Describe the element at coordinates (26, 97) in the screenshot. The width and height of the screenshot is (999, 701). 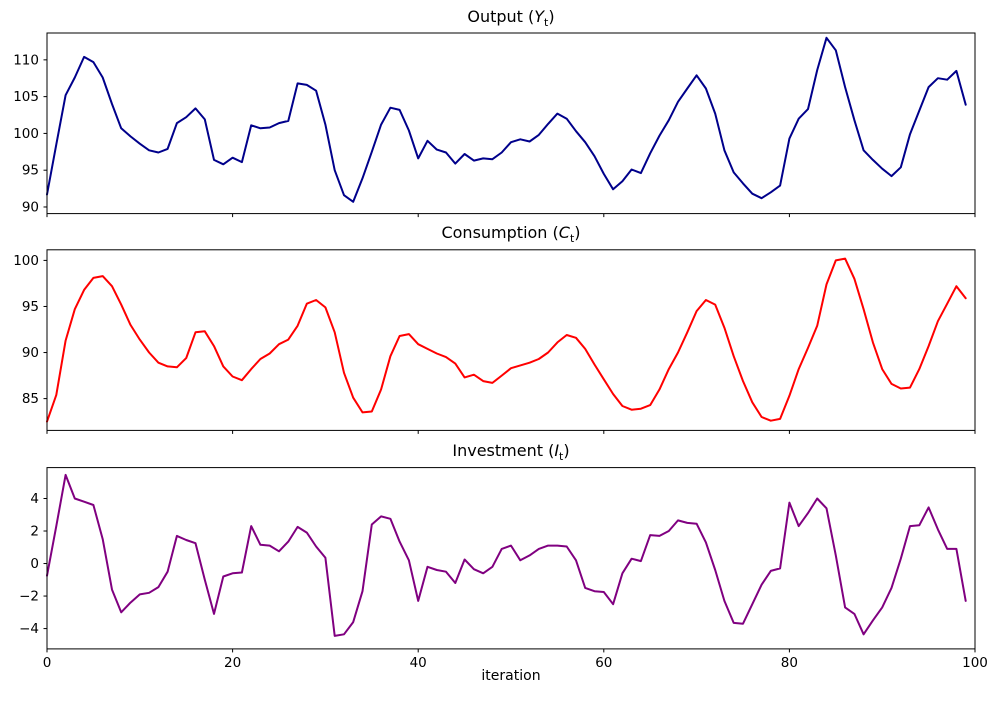
I see `output-y-tick-label: 105` at that location.